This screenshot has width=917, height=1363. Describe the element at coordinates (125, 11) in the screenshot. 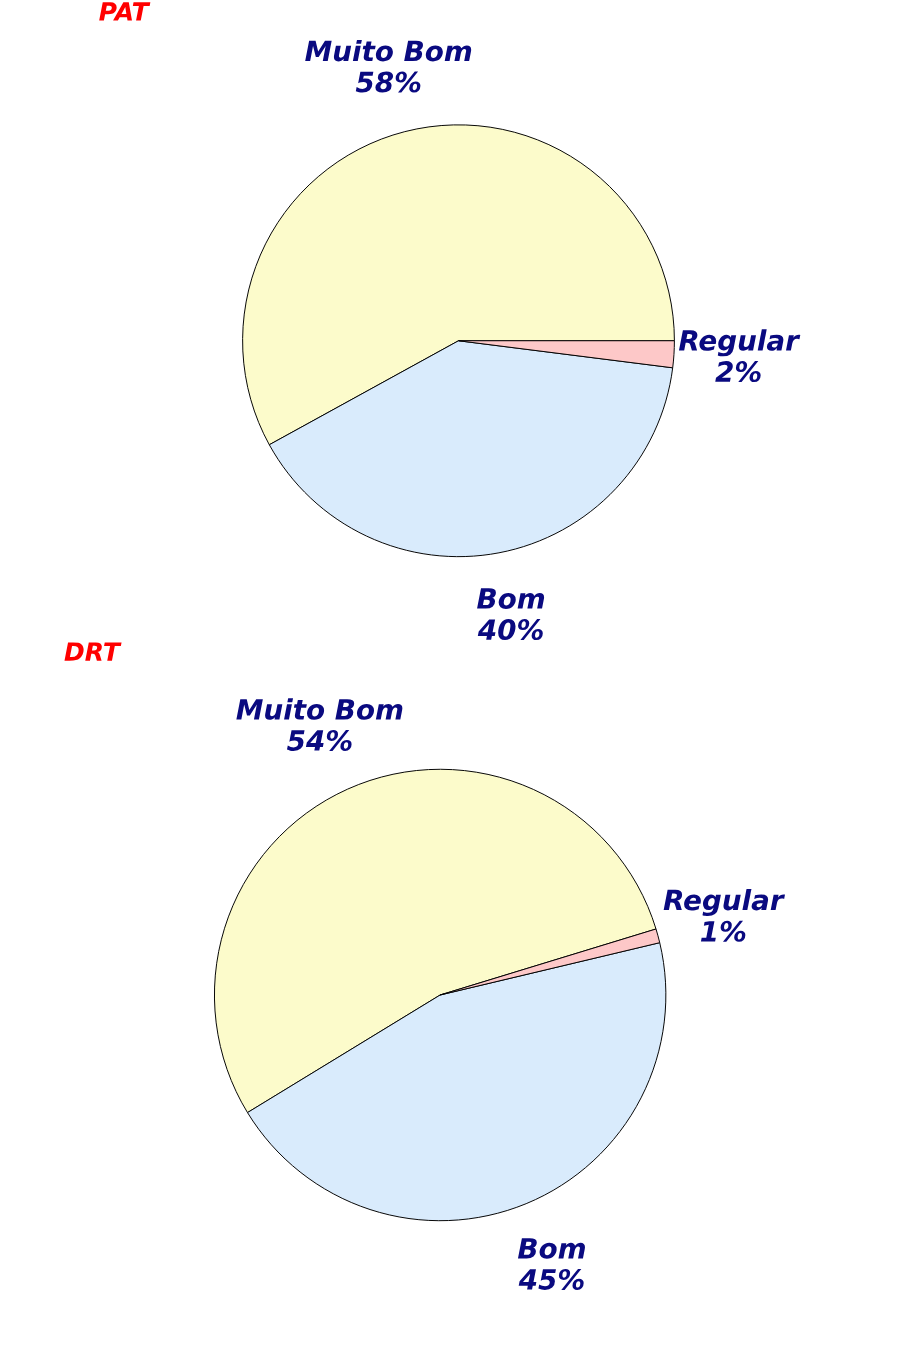

I see `chart-title: PAT` at that location.